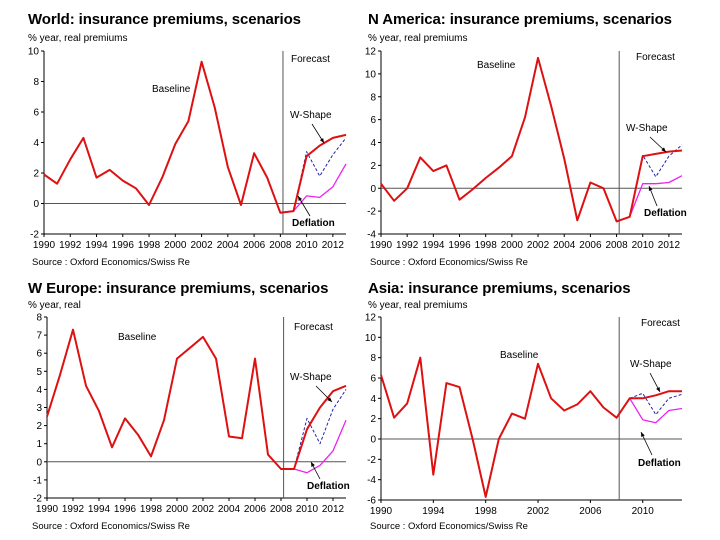 This screenshot has height=540, width=720. What do you see at coordinates (36, 113) in the screenshot?
I see `y-tick-label: 6` at bounding box center [36, 113].